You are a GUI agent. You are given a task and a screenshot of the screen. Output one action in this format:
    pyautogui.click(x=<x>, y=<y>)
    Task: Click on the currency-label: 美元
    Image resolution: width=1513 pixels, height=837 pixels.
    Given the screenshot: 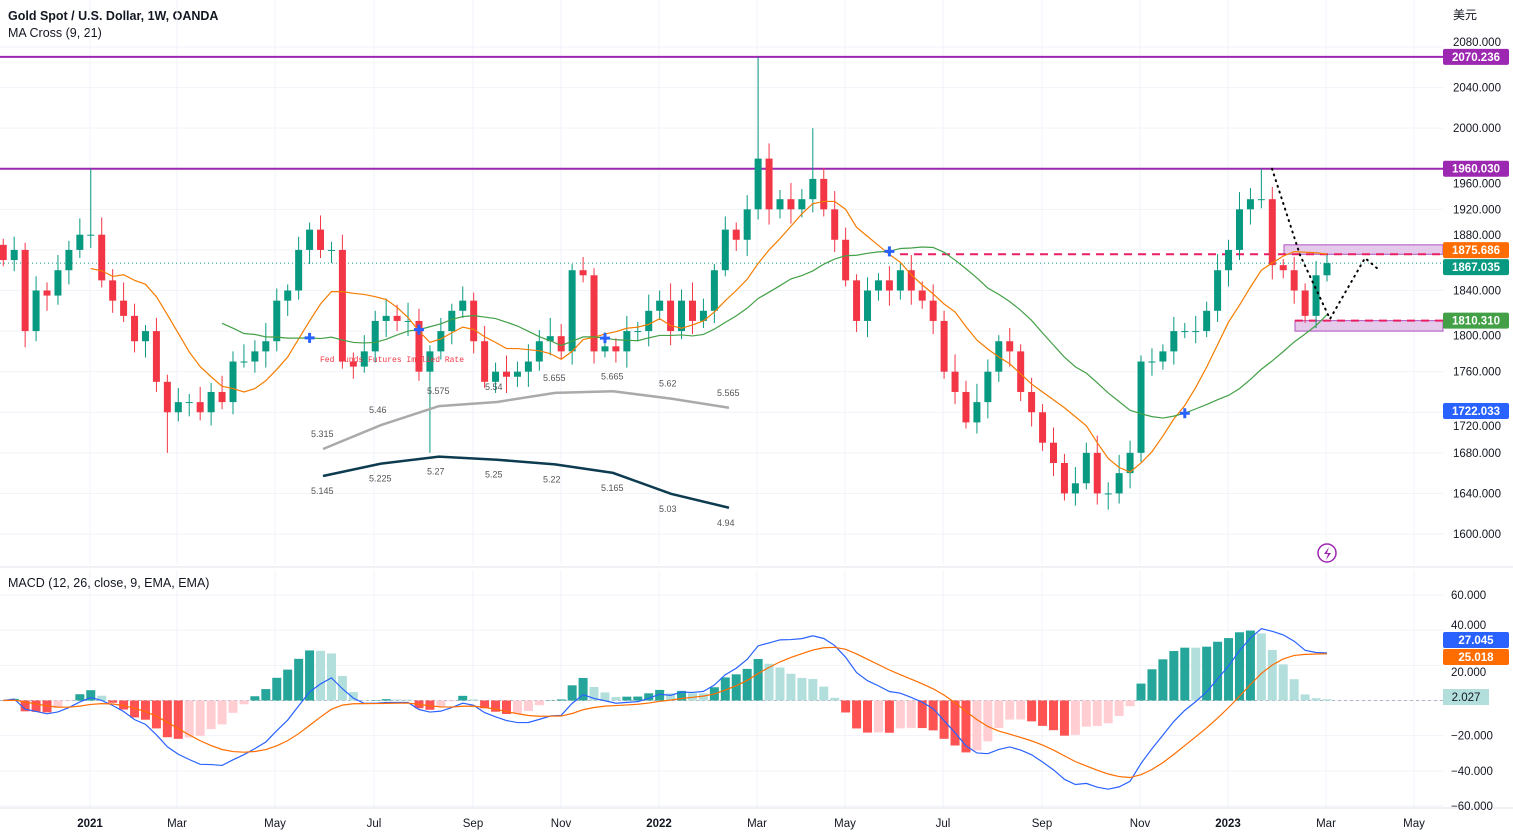 What is the action you would take?
    pyautogui.click(x=1465, y=15)
    